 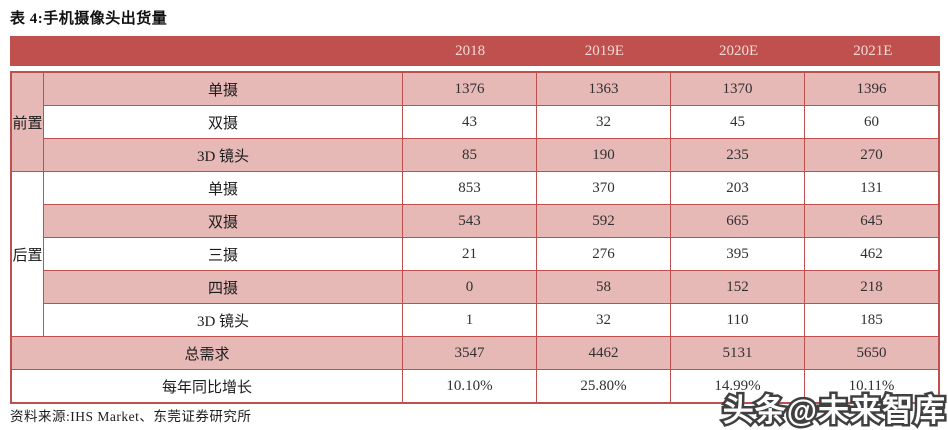 I want to click on header-spacer, so click(x=206, y=51).